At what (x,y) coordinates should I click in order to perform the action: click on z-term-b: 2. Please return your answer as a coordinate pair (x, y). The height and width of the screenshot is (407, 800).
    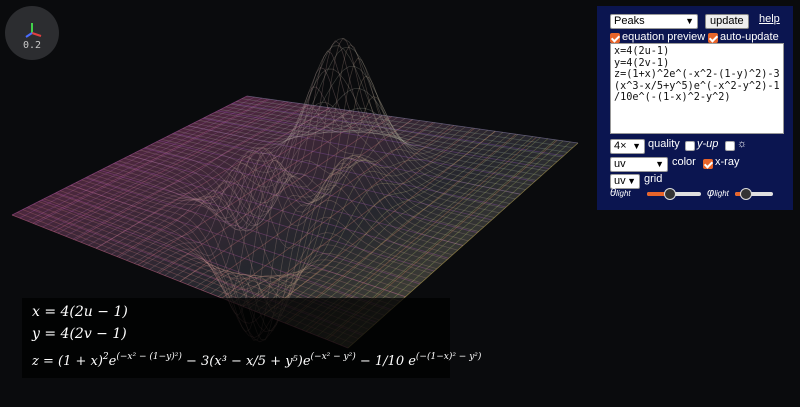
    Looking at the image, I should click on (105, 357).